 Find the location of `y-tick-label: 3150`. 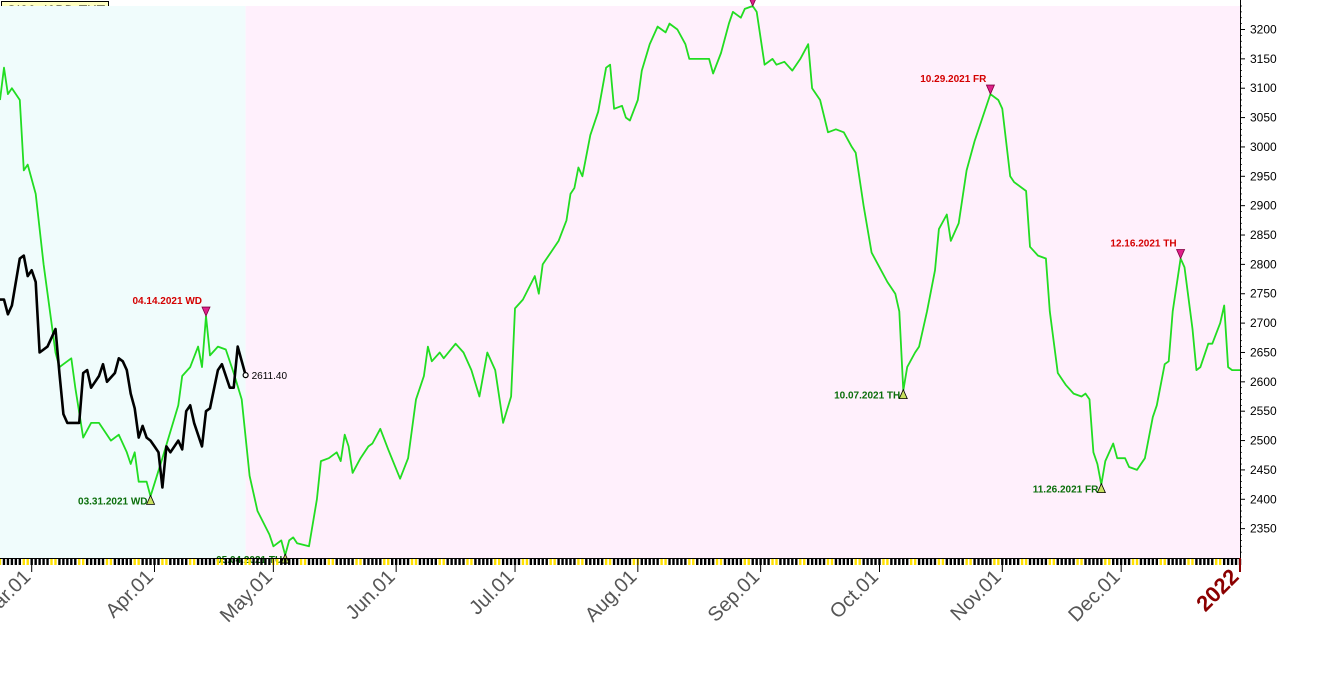

y-tick-label: 3150 is located at coordinates (1263, 59).